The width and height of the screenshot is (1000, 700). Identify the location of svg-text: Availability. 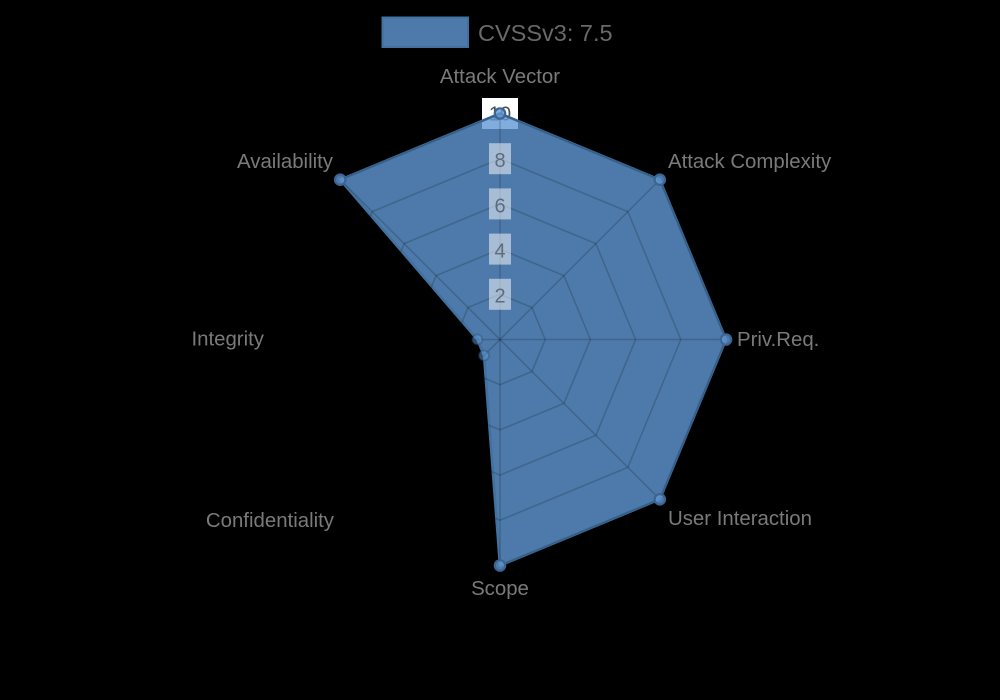
(285, 162).